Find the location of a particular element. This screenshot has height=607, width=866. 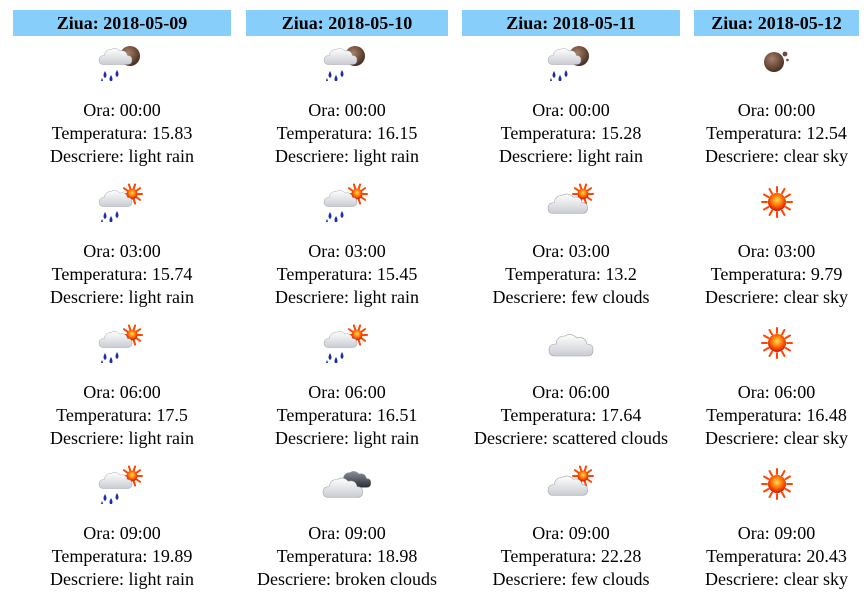

temperature-line: Temperatura: 16.15 is located at coordinates (347, 133).